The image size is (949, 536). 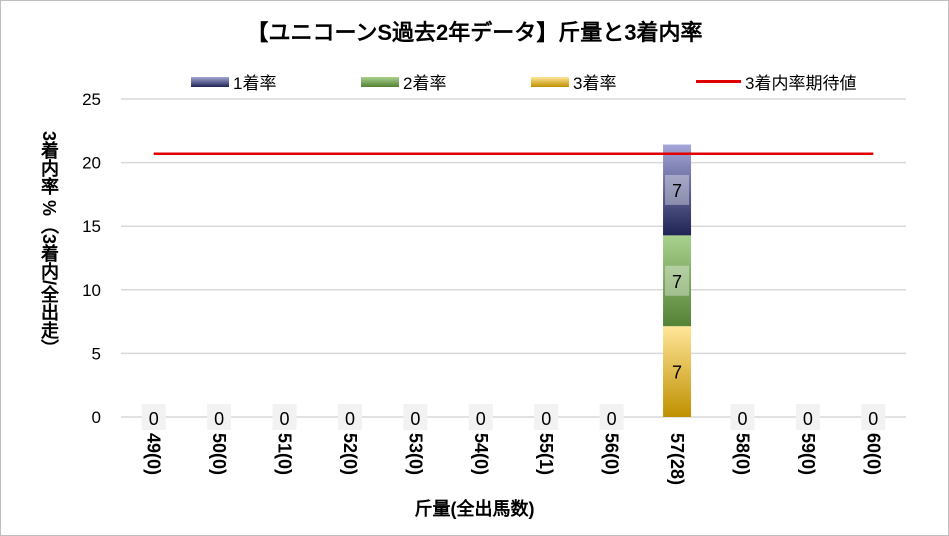 I want to click on x-tick-label: 59(0), so click(x=808, y=454).